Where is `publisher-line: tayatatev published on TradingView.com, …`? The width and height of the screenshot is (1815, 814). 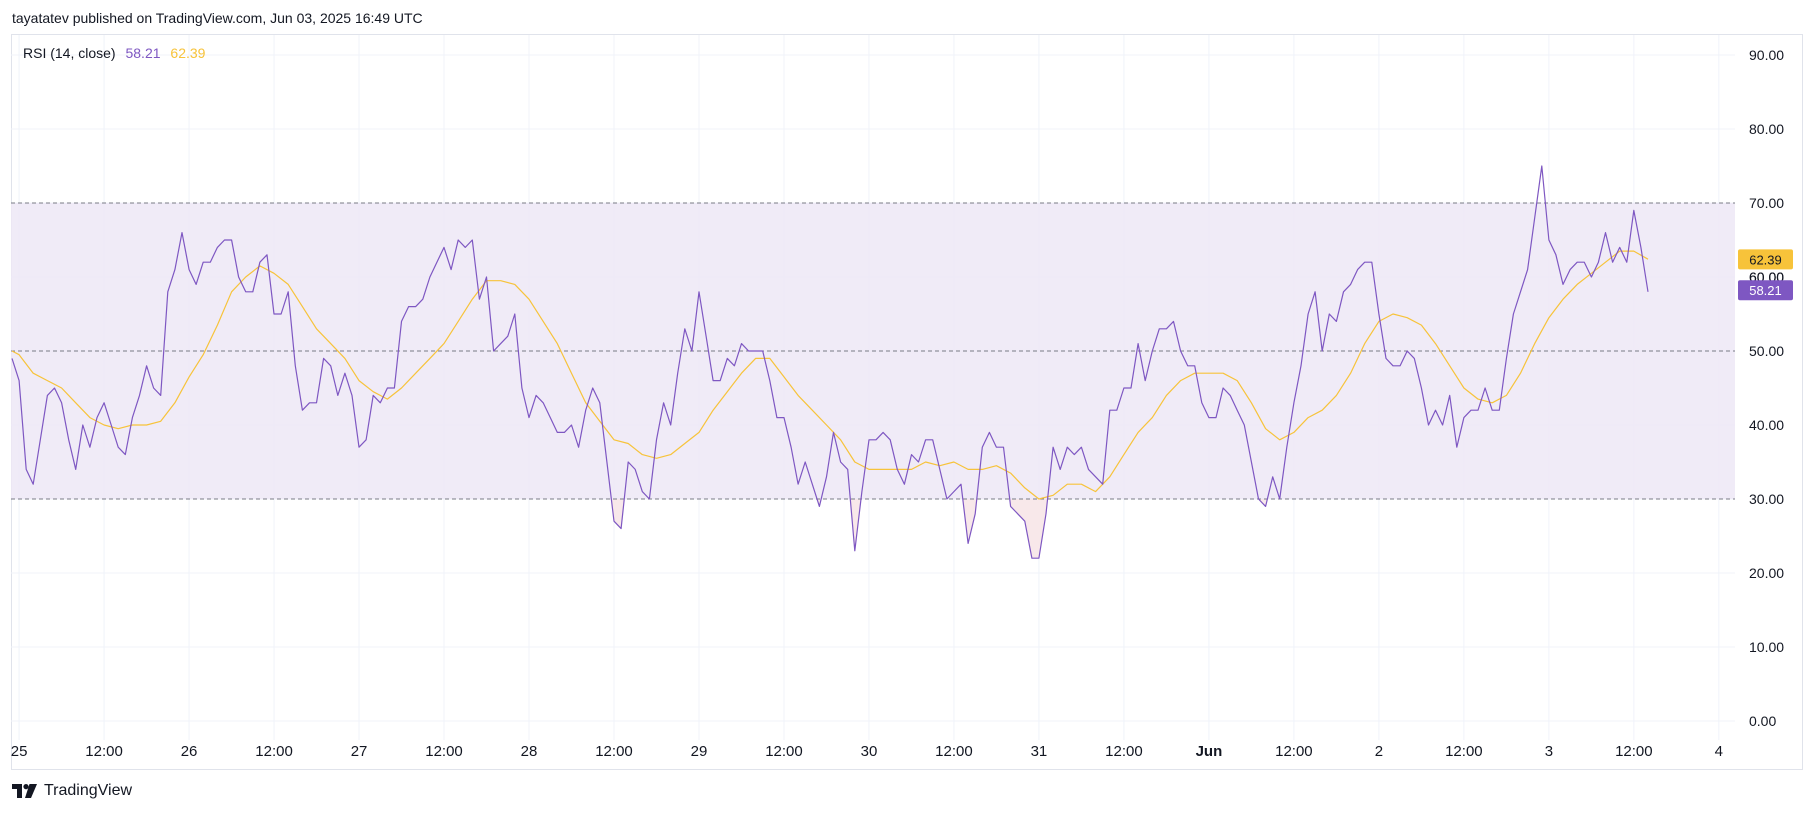 publisher-line: tayatatev published on TradingView.com, … is located at coordinates (217, 18).